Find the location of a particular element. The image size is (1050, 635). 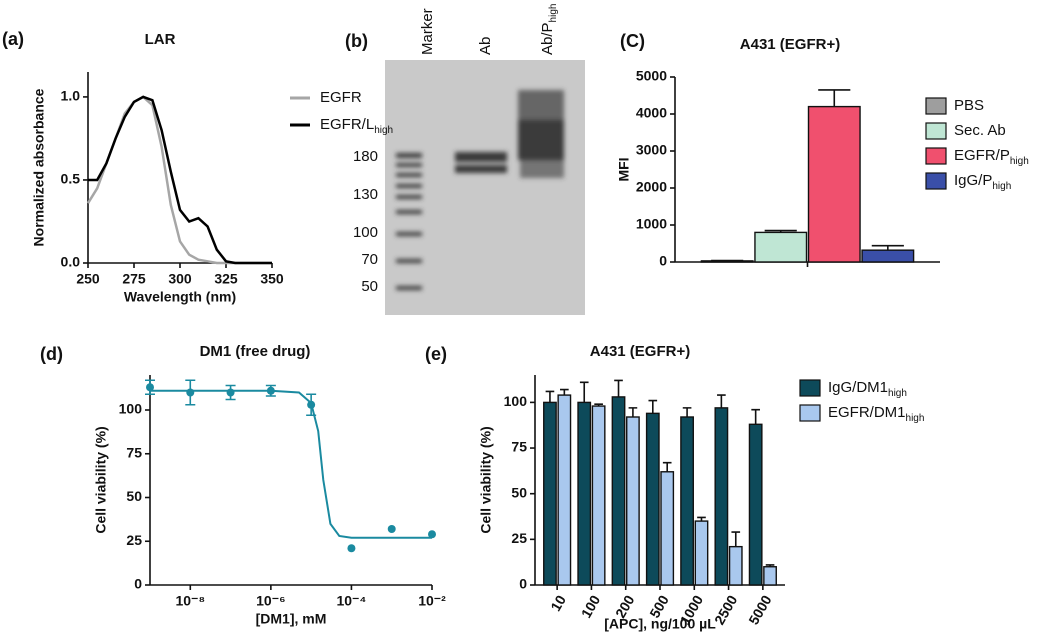

y-tick-label: 100 is located at coordinates (516, 401).